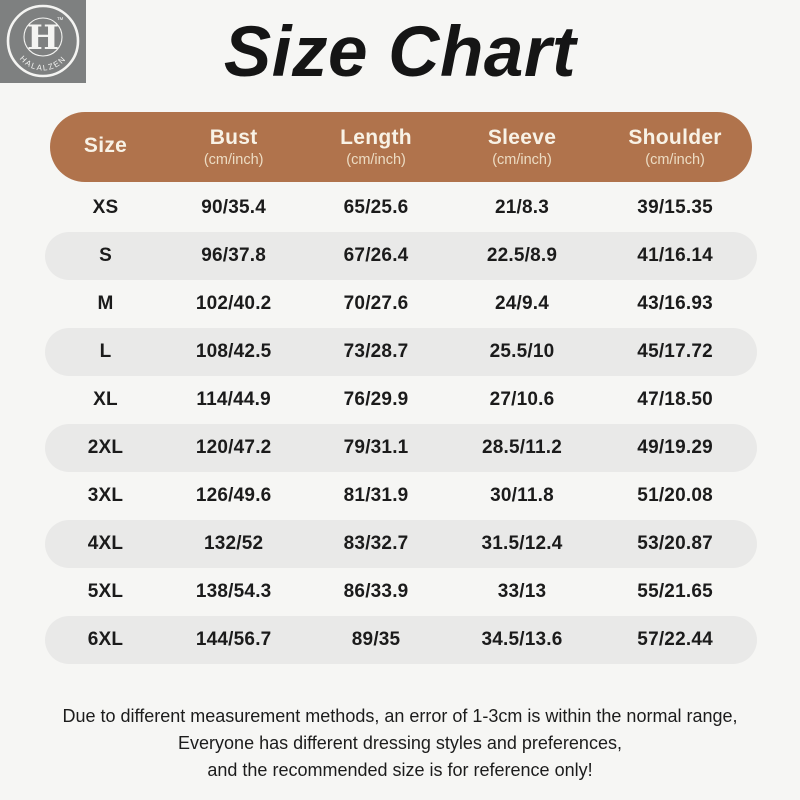 The width and height of the screenshot is (800, 800). Describe the element at coordinates (105, 255) in the screenshot. I see `size-cell: S` at that location.